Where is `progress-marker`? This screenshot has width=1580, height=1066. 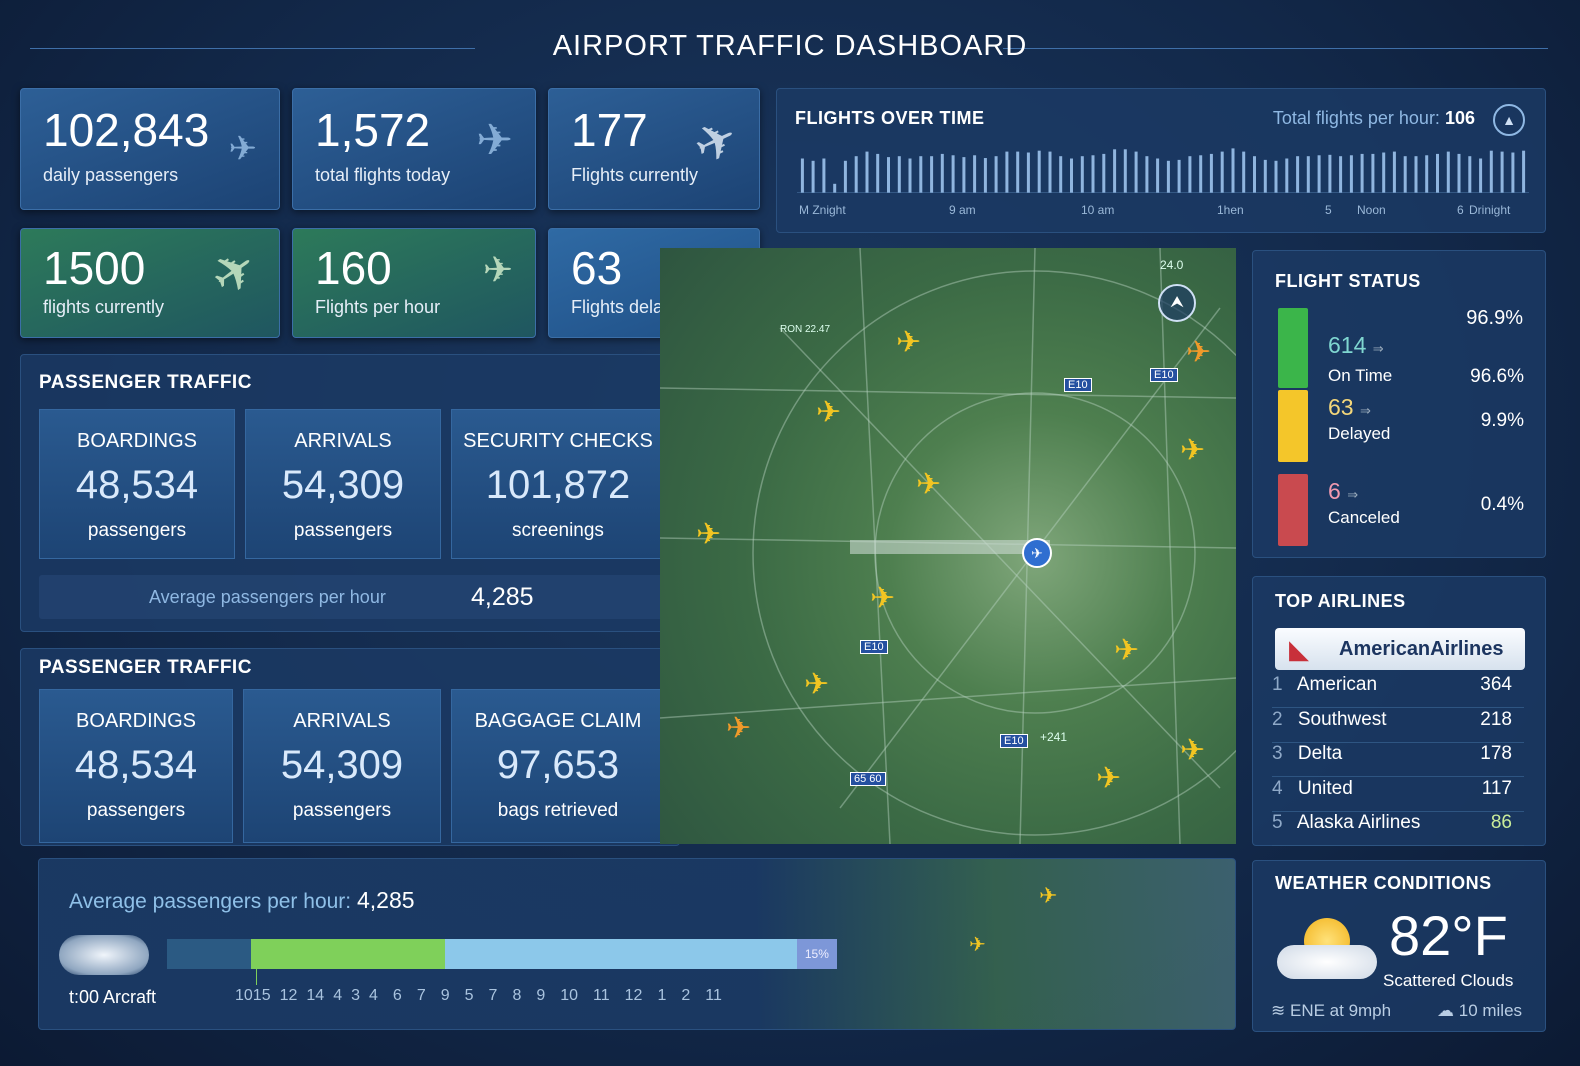
progress-marker is located at coordinates (256, 977).